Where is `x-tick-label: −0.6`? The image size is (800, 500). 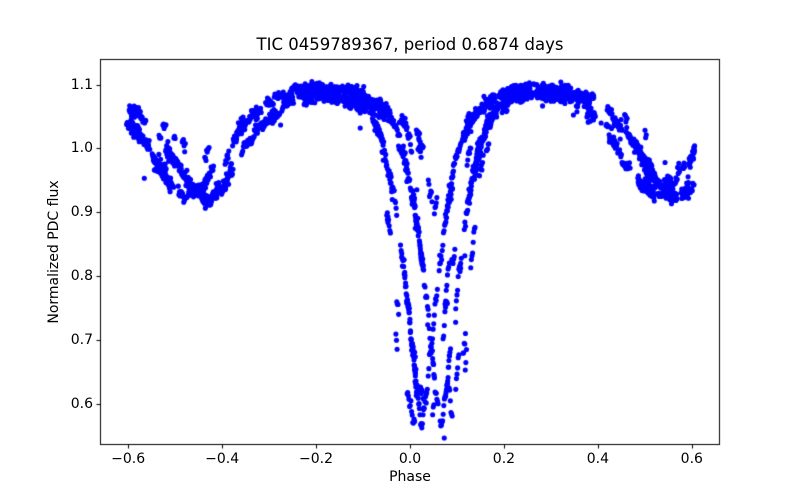 x-tick-label: −0.6 is located at coordinates (128, 459).